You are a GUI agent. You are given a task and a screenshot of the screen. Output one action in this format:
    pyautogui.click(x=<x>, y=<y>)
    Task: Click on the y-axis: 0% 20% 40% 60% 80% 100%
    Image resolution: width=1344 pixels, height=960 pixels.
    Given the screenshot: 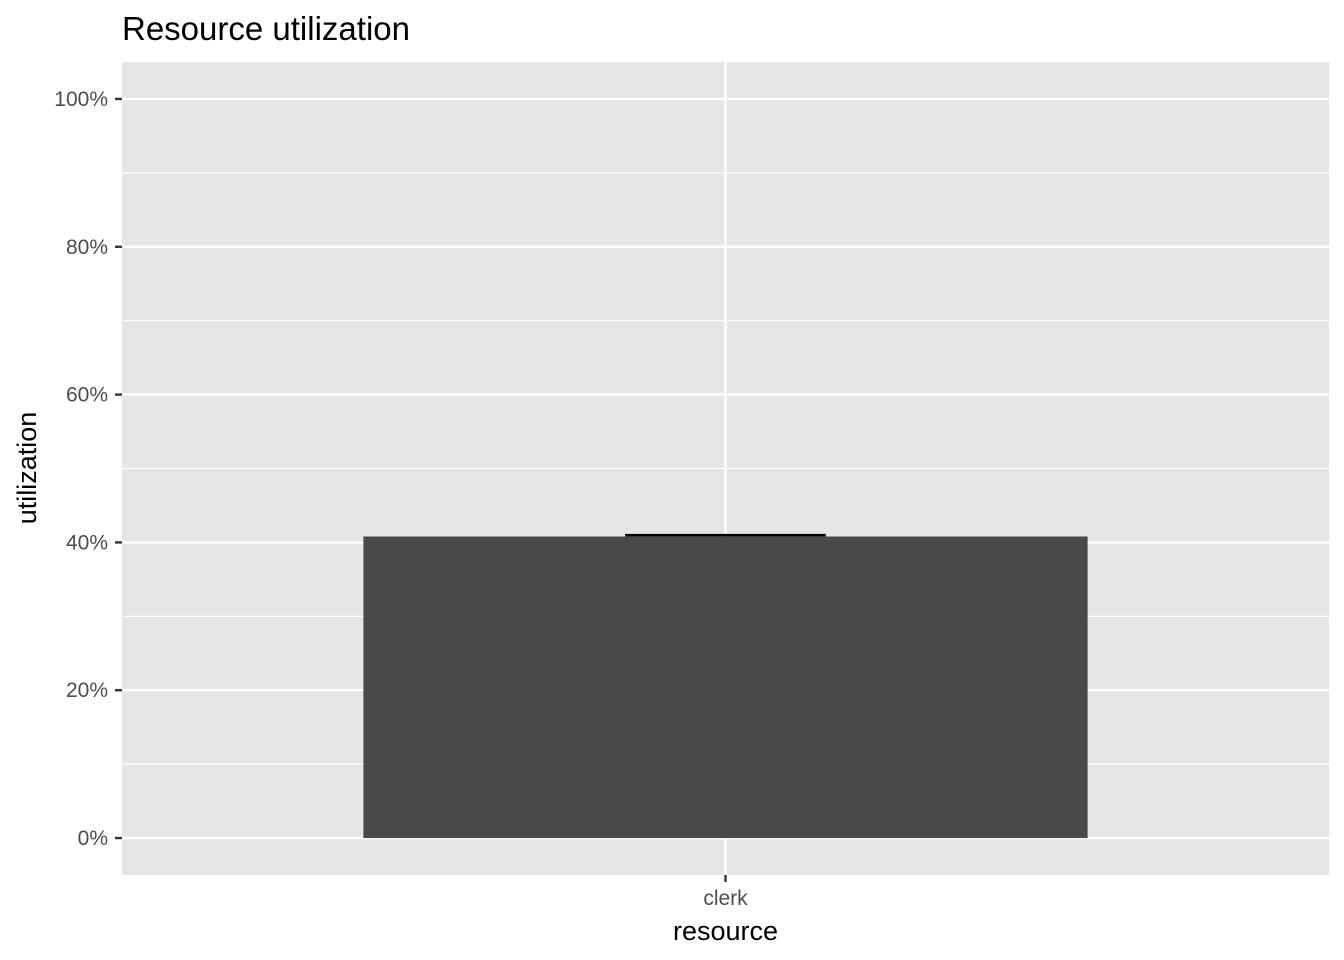 What is the action you would take?
    pyautogui.click(x=88, y=469)
    